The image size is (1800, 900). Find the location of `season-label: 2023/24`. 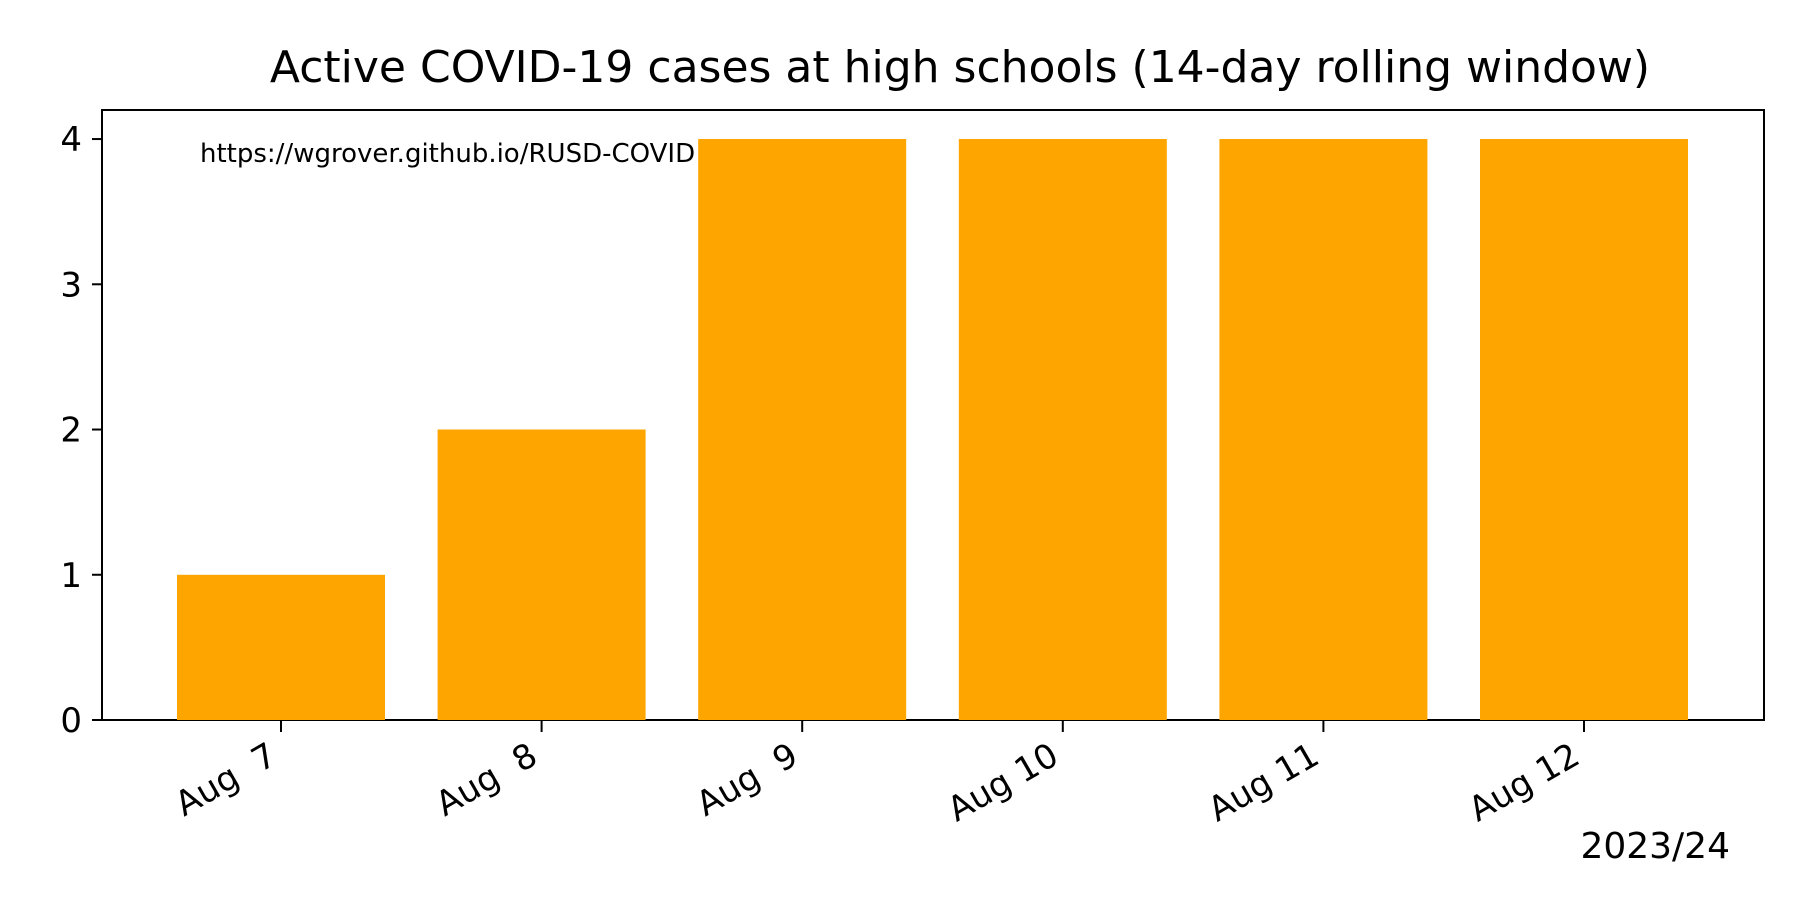

season-label: 2023/24 is located at coordinates (1655, 846).